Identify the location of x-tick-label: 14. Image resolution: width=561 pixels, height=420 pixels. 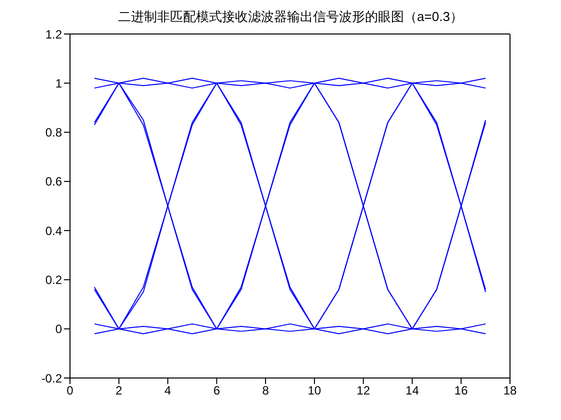
(413, 391).